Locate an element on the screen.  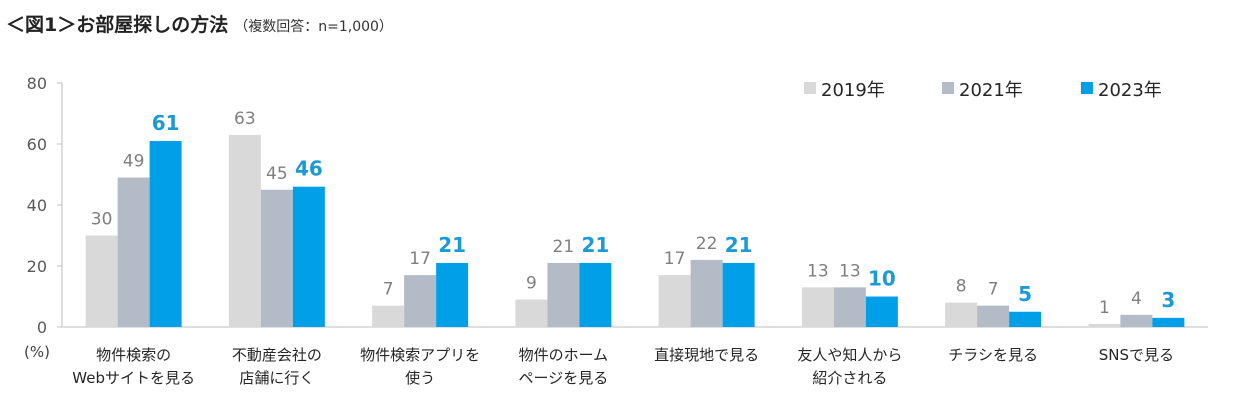
bar-2019年-6 is located at coordinates (961, 314).